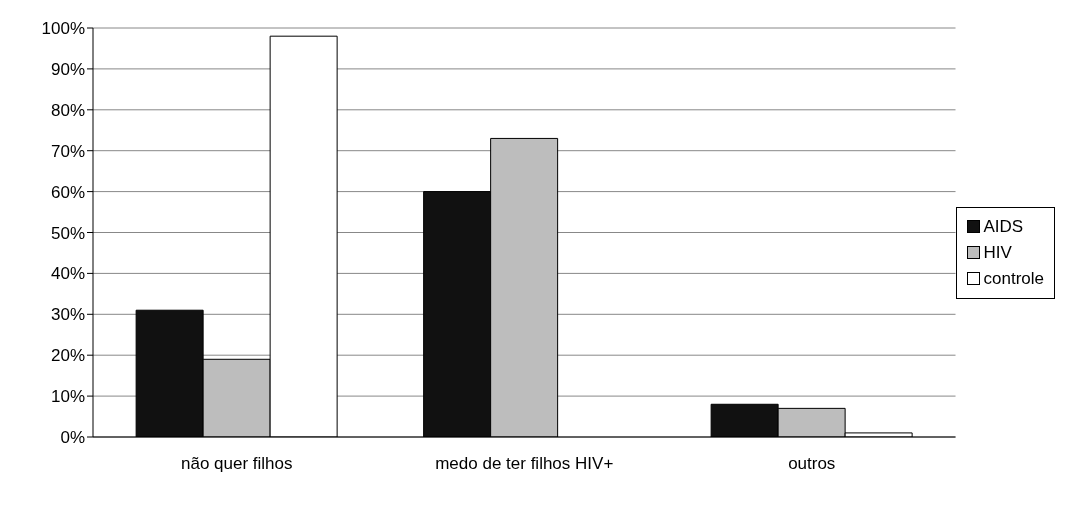 The width and height of the screenshot is (1073, 505). I want to click on y-tick-label: 70%, so click(67, 151).